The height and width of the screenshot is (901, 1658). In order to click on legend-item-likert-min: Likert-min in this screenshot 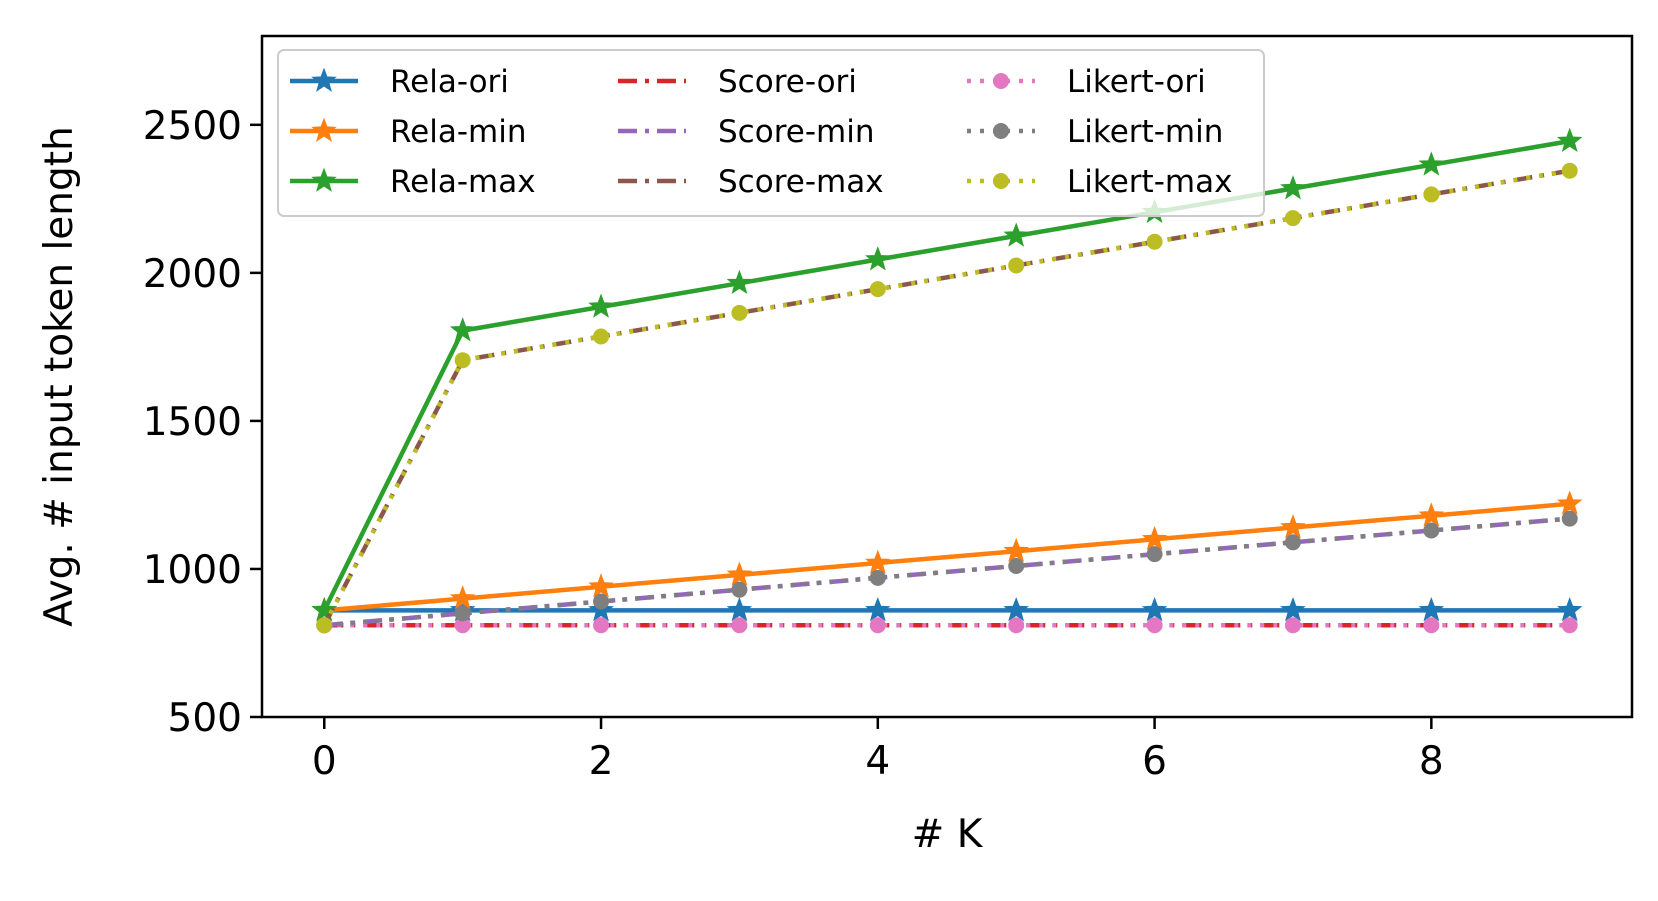, I will do `click(1095, 132)`.